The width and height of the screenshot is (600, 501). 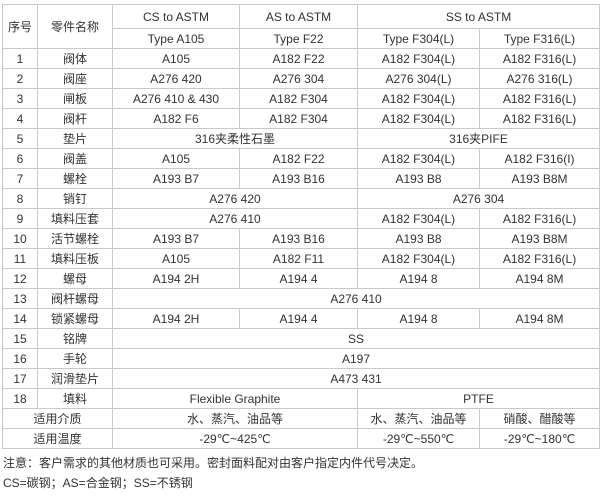 What do you see at coordinates (20, 218) in the screenshot?
I see `row-no-cell: 9` at bounding box center [20, 218].